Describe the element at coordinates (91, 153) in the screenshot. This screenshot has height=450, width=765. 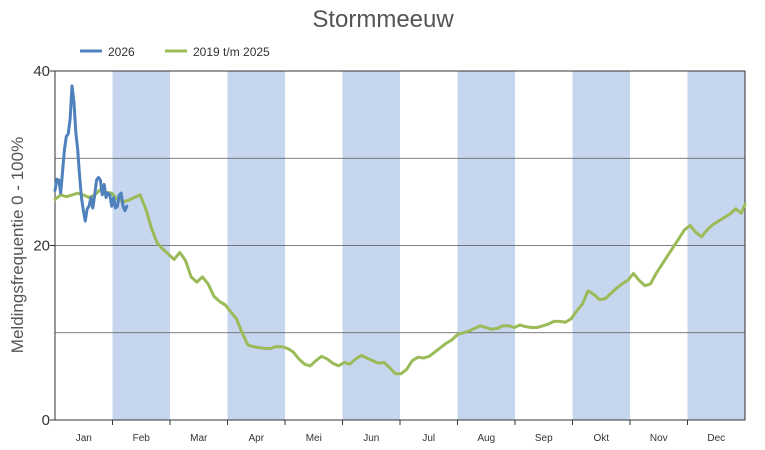
I see `series-line-2026` at that location.